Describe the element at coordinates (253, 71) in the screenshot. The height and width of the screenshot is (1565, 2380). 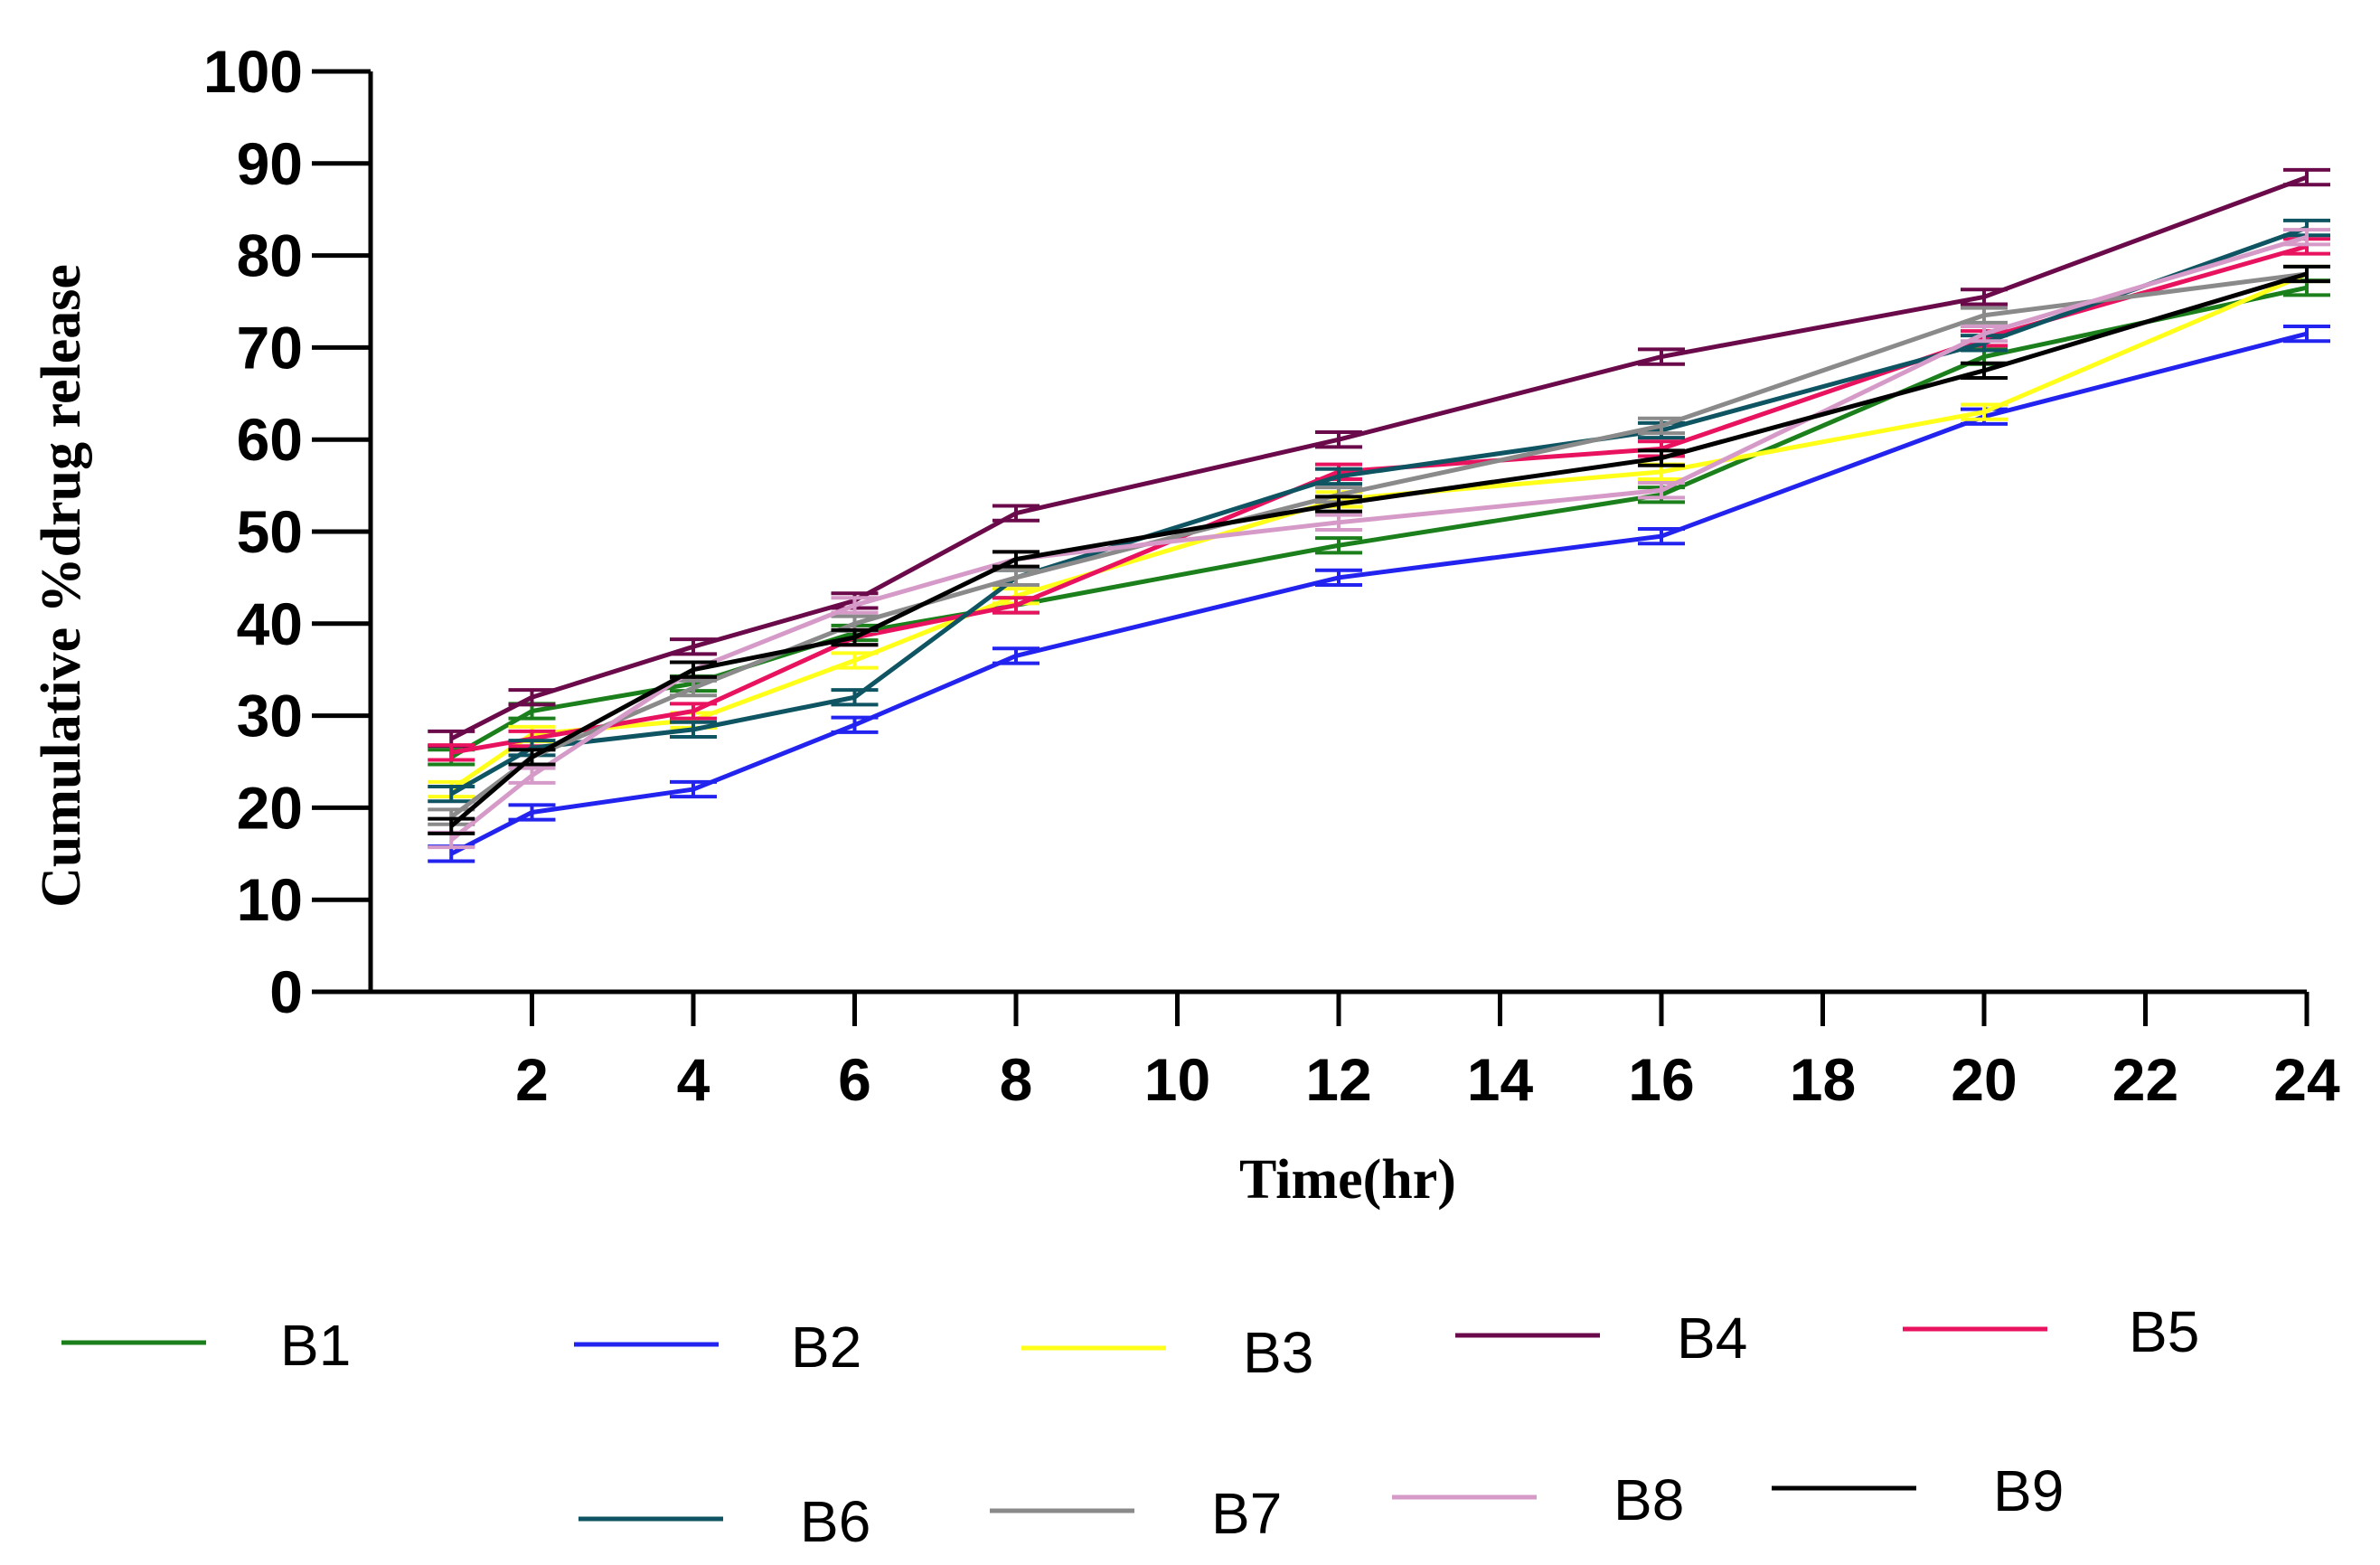
I see `y-tick-label: 100` at that location.